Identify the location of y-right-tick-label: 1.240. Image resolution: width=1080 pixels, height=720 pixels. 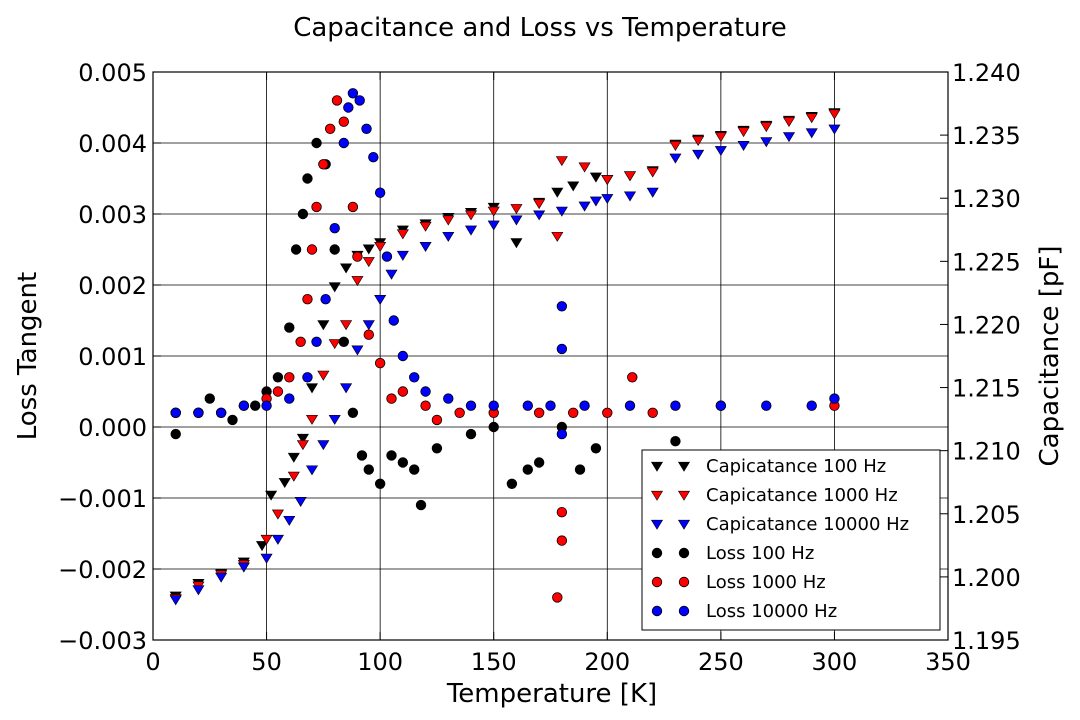
(986, 73).